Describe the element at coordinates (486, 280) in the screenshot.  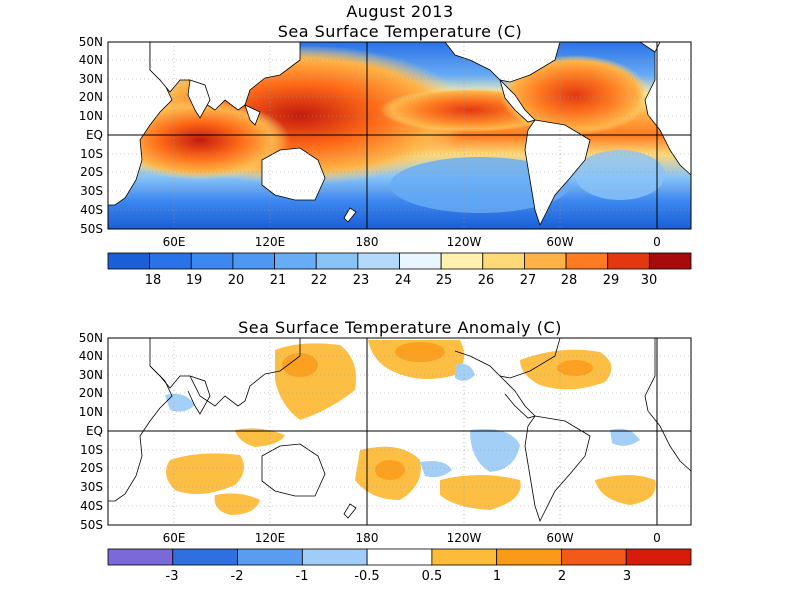
I see `colorbar-label: 26` at that location.